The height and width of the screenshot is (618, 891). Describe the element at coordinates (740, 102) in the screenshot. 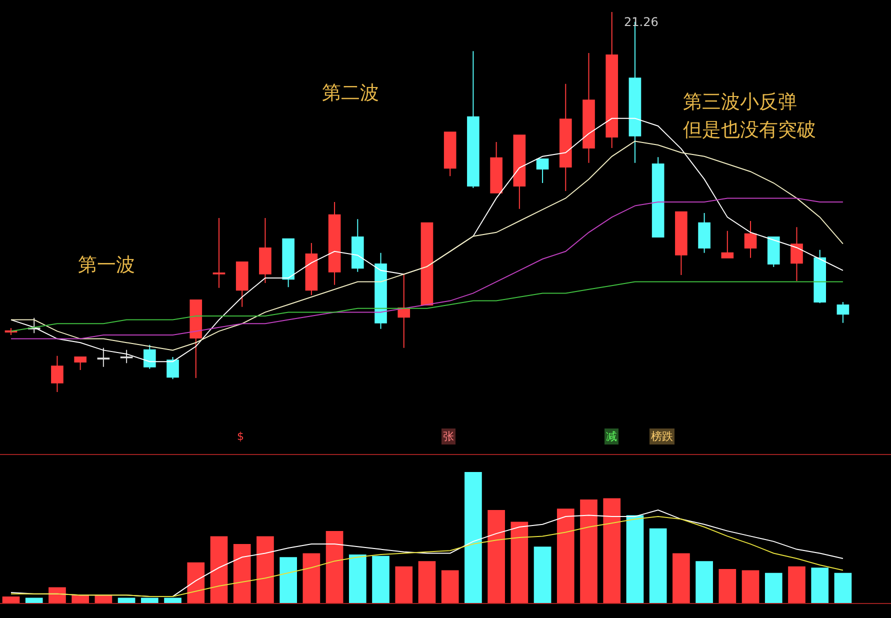

I see `annotation: 第三波小反弹` at that location.